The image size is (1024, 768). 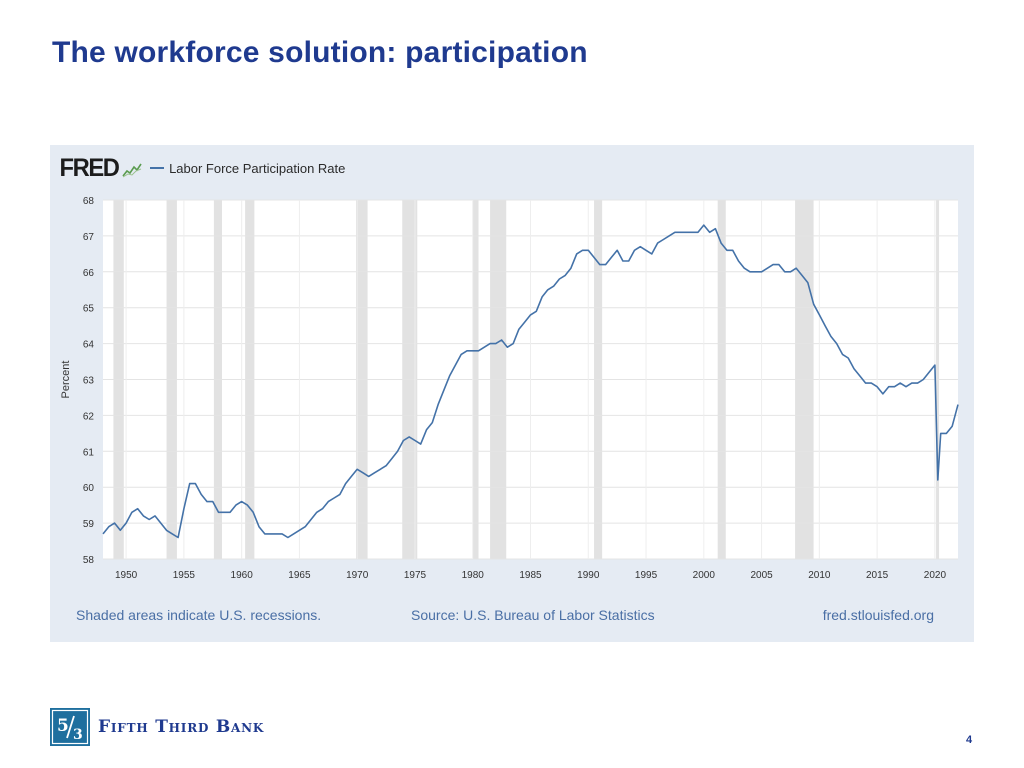 I want to click on fred-url: fred.stlouisfed.org, so click(x=878, y=615).